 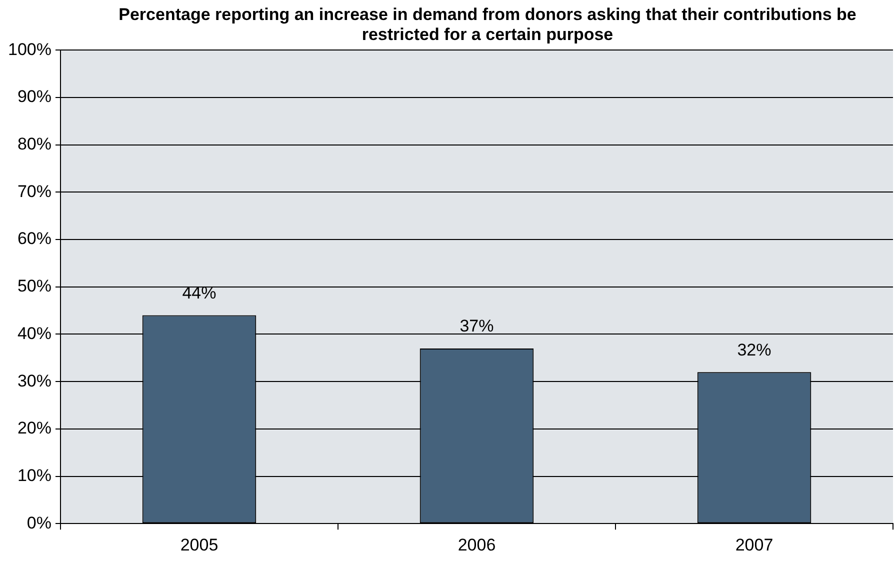 I want to click on y-tick-label: 90%, so click(x=34, y=96).